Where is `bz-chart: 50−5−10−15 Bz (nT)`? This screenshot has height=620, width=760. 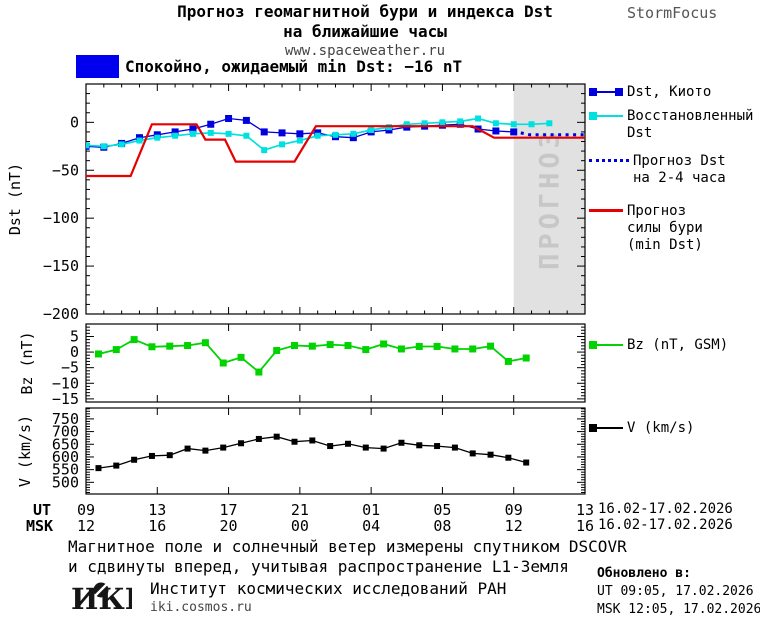
bz-chart: 50−5−10−15 Bz (nT) is located at coordinates (302, 365).